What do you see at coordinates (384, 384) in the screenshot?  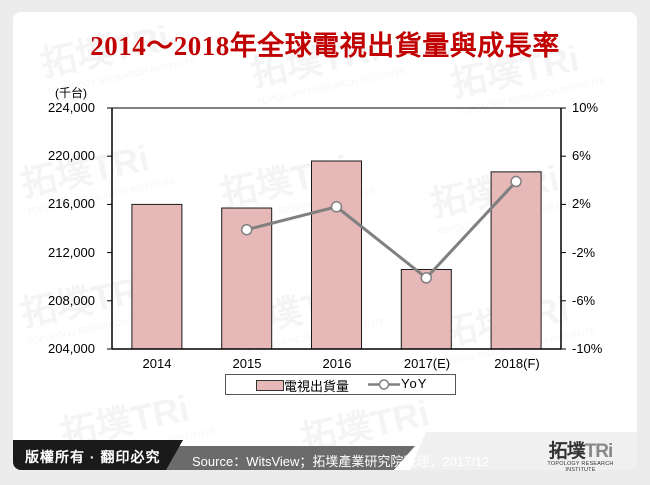 I see `line-marker-legend-icon` at bounding box center [384, 384].